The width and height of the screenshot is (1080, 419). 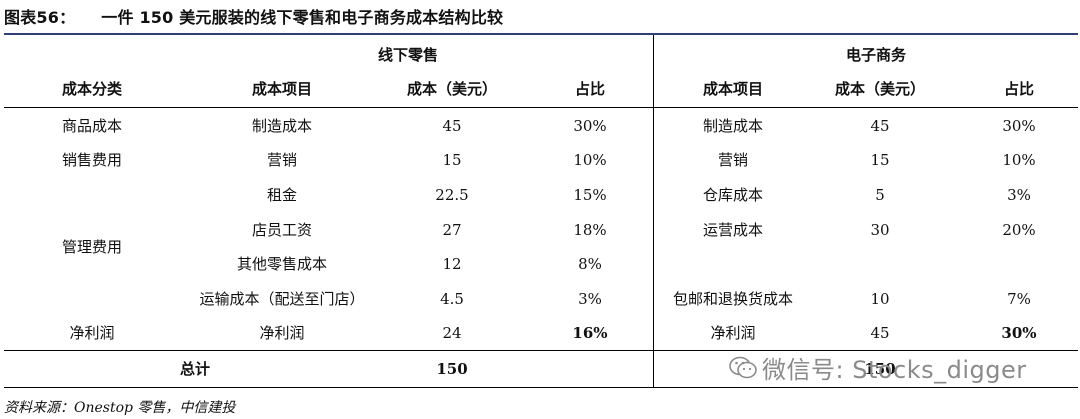 I want to click on online-item: 净利润, so click(x=733, y=333).